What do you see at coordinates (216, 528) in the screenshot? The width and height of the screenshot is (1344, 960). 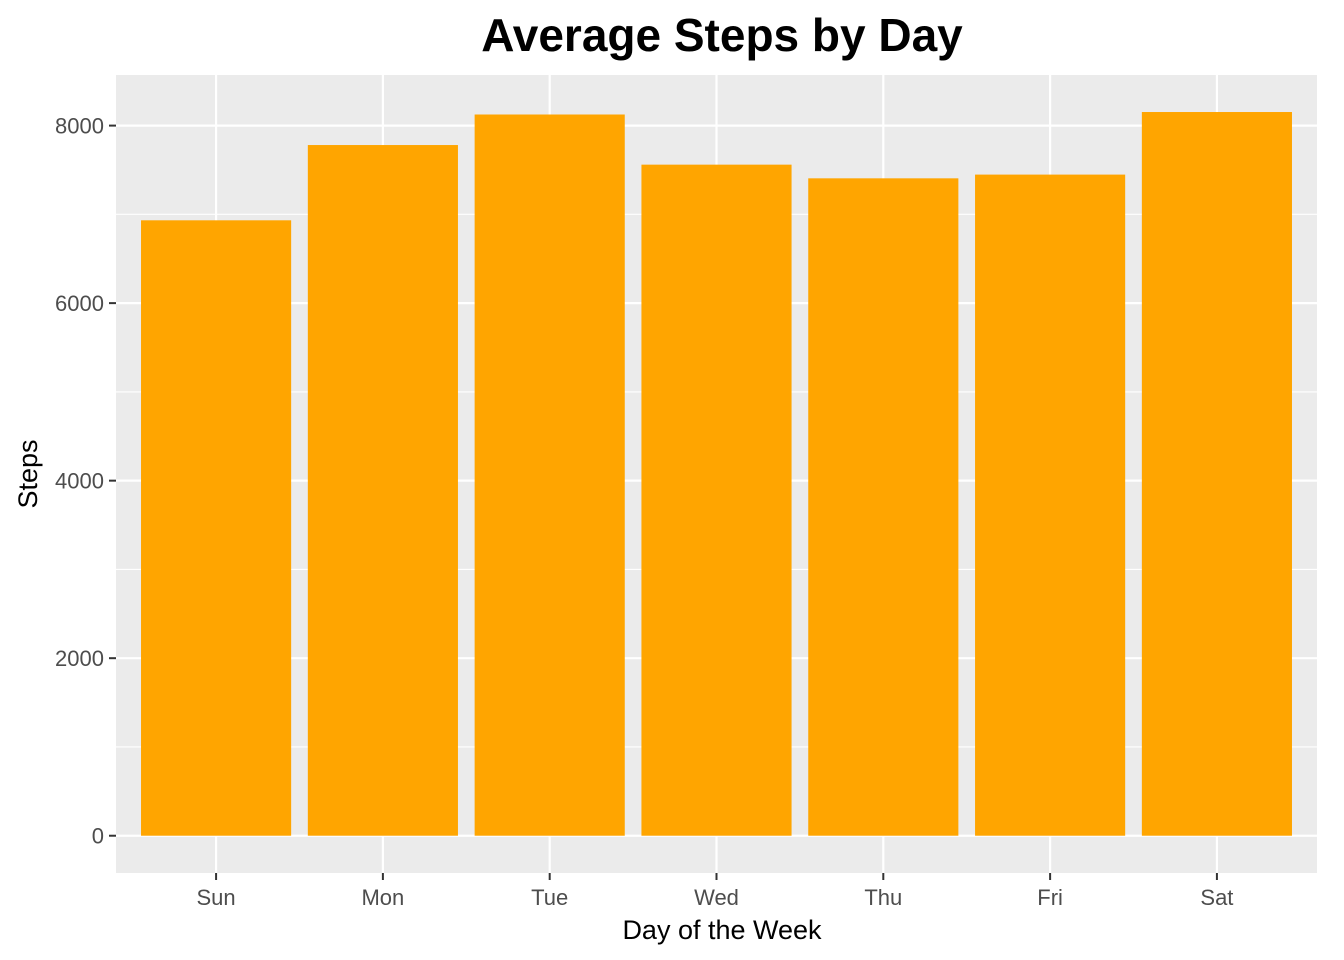 I see `bar-sun` at bounding box center [216, 528].